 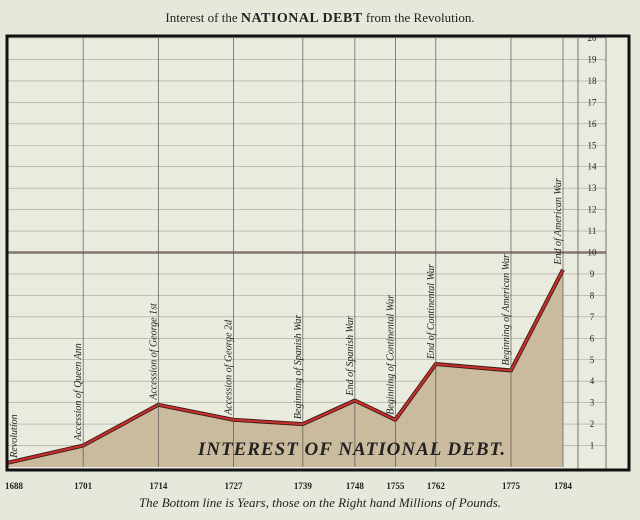 What do you see at coordinates (14, 486) in the screenshot?
I see `x-tick-label: 1688` at bounding box center [14, 486].